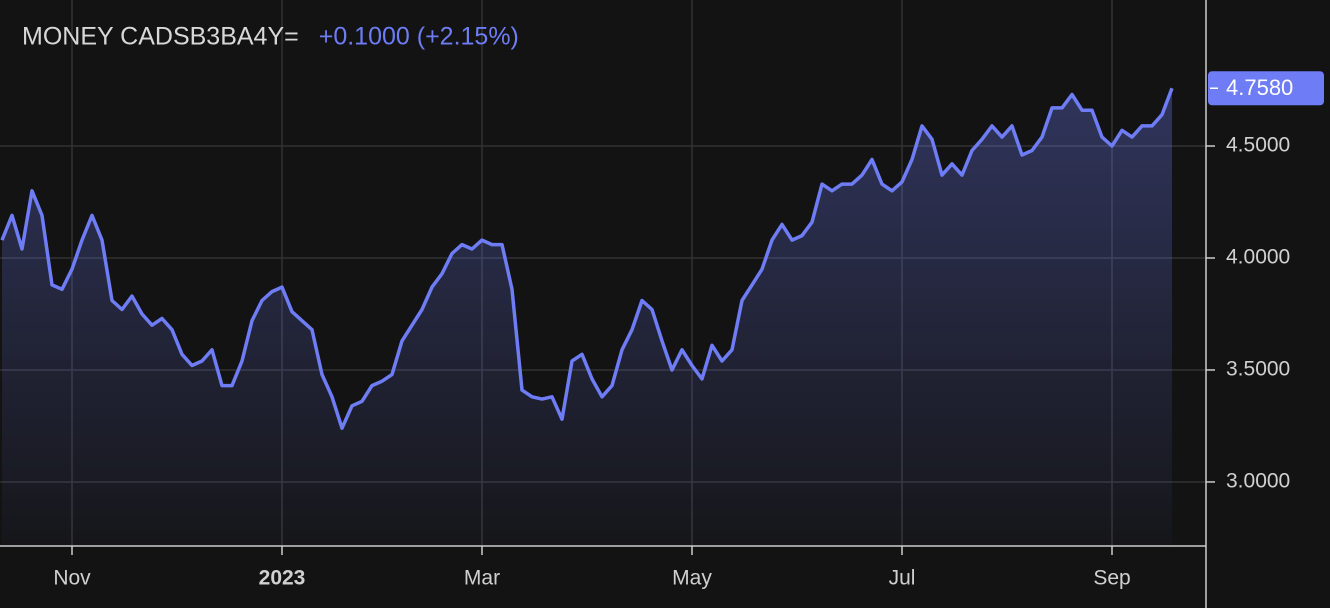  Describe the element at coordinates (1111, 578) in the screenshot. I see `x-tick-label: Sep` at that location.